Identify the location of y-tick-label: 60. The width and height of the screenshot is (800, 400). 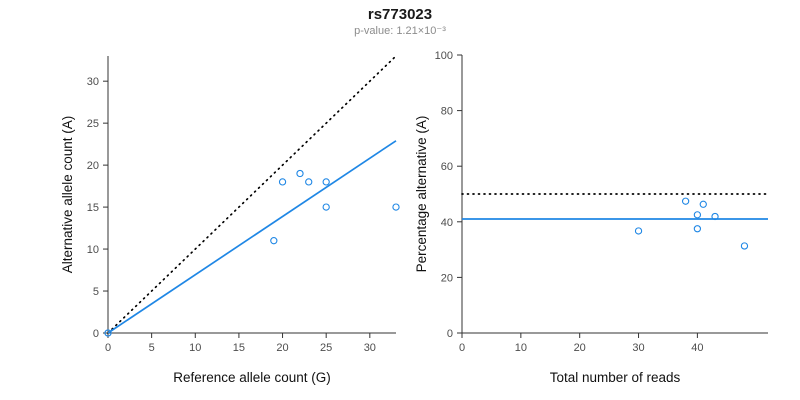
(447, 167).